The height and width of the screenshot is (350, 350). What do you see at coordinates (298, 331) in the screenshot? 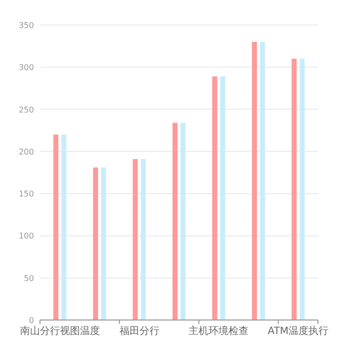
I see `x-tick-label: ATM温度执行` at bounding box center [298, 331].